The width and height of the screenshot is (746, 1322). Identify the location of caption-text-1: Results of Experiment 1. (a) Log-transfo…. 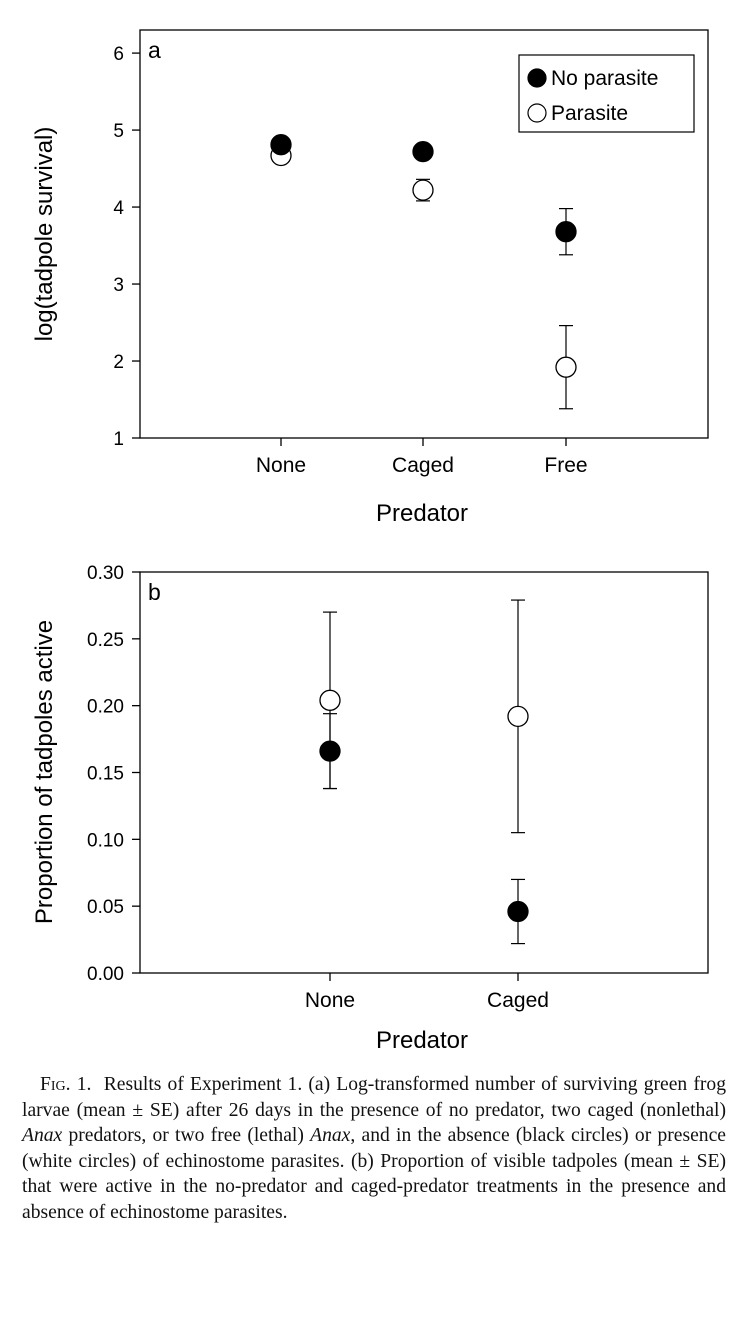
(374, 1097).